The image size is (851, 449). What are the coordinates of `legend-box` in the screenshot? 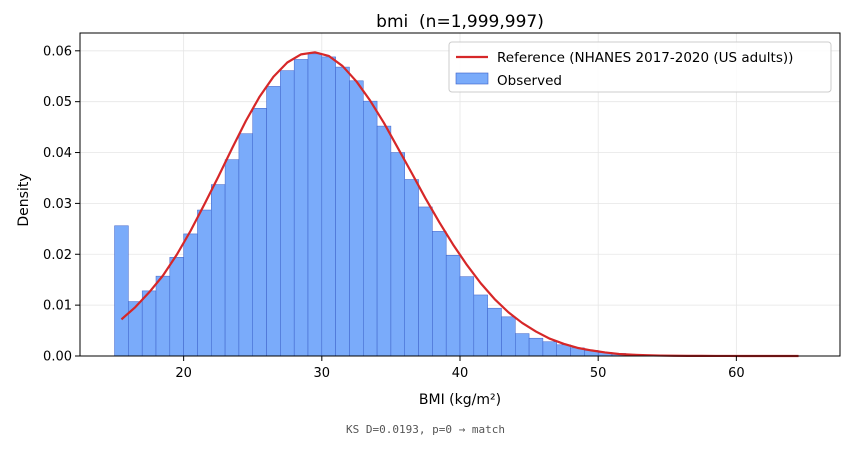 It's located at (640, 67).